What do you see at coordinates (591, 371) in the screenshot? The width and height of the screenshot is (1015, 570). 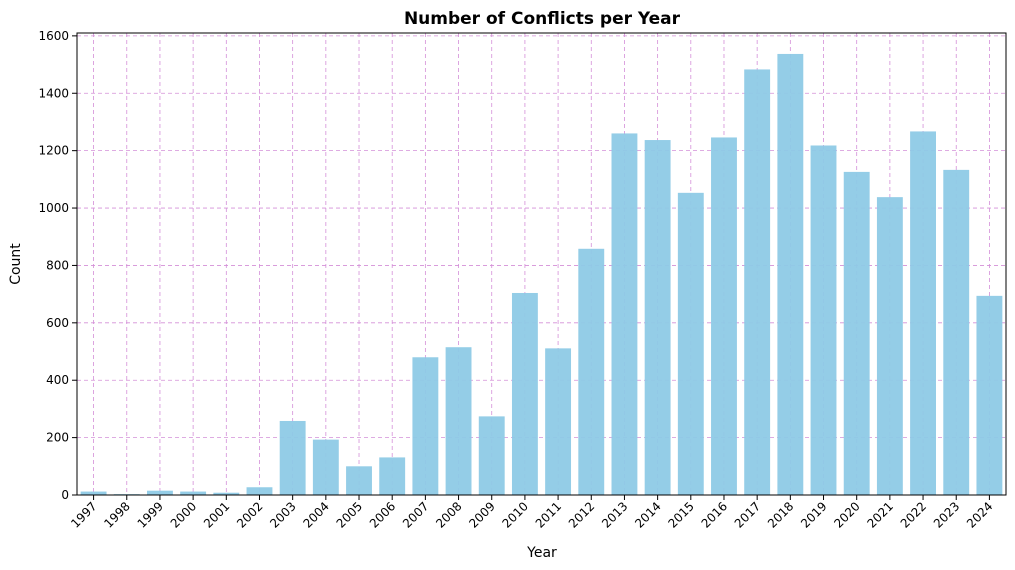 I see `bar-2012` at bounding box center [591, 371].